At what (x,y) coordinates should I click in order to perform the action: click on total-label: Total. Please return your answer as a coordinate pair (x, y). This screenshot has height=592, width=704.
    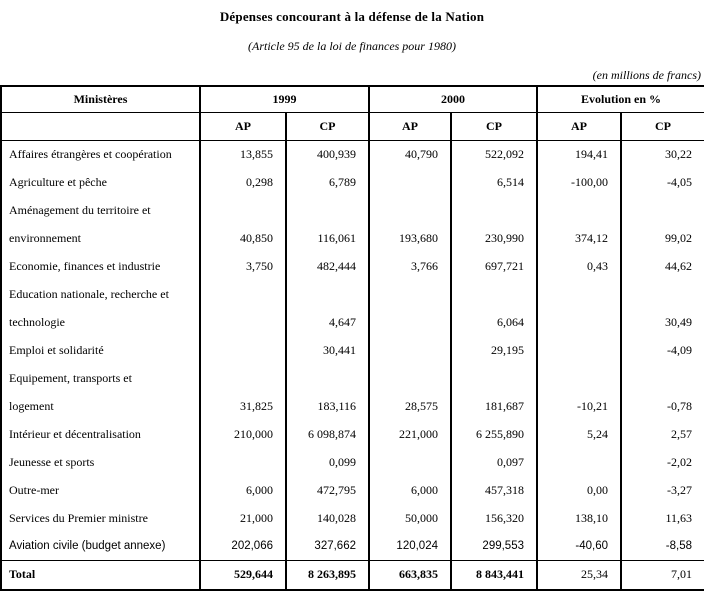
    Looking at the image, I should click on (100, 574).